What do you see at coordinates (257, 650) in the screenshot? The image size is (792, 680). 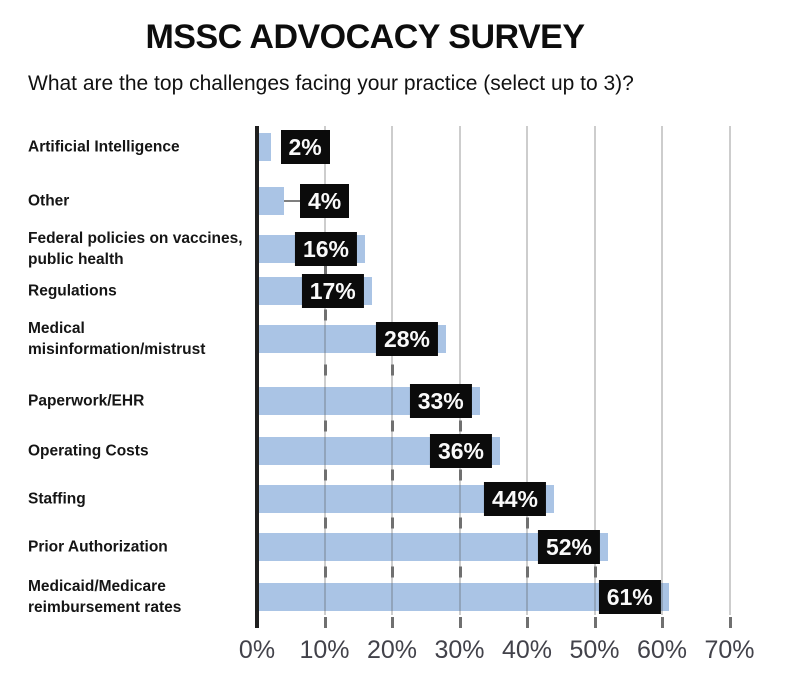 I see `x-axis-tick-label: 0%` at bounding box center [257, 650].